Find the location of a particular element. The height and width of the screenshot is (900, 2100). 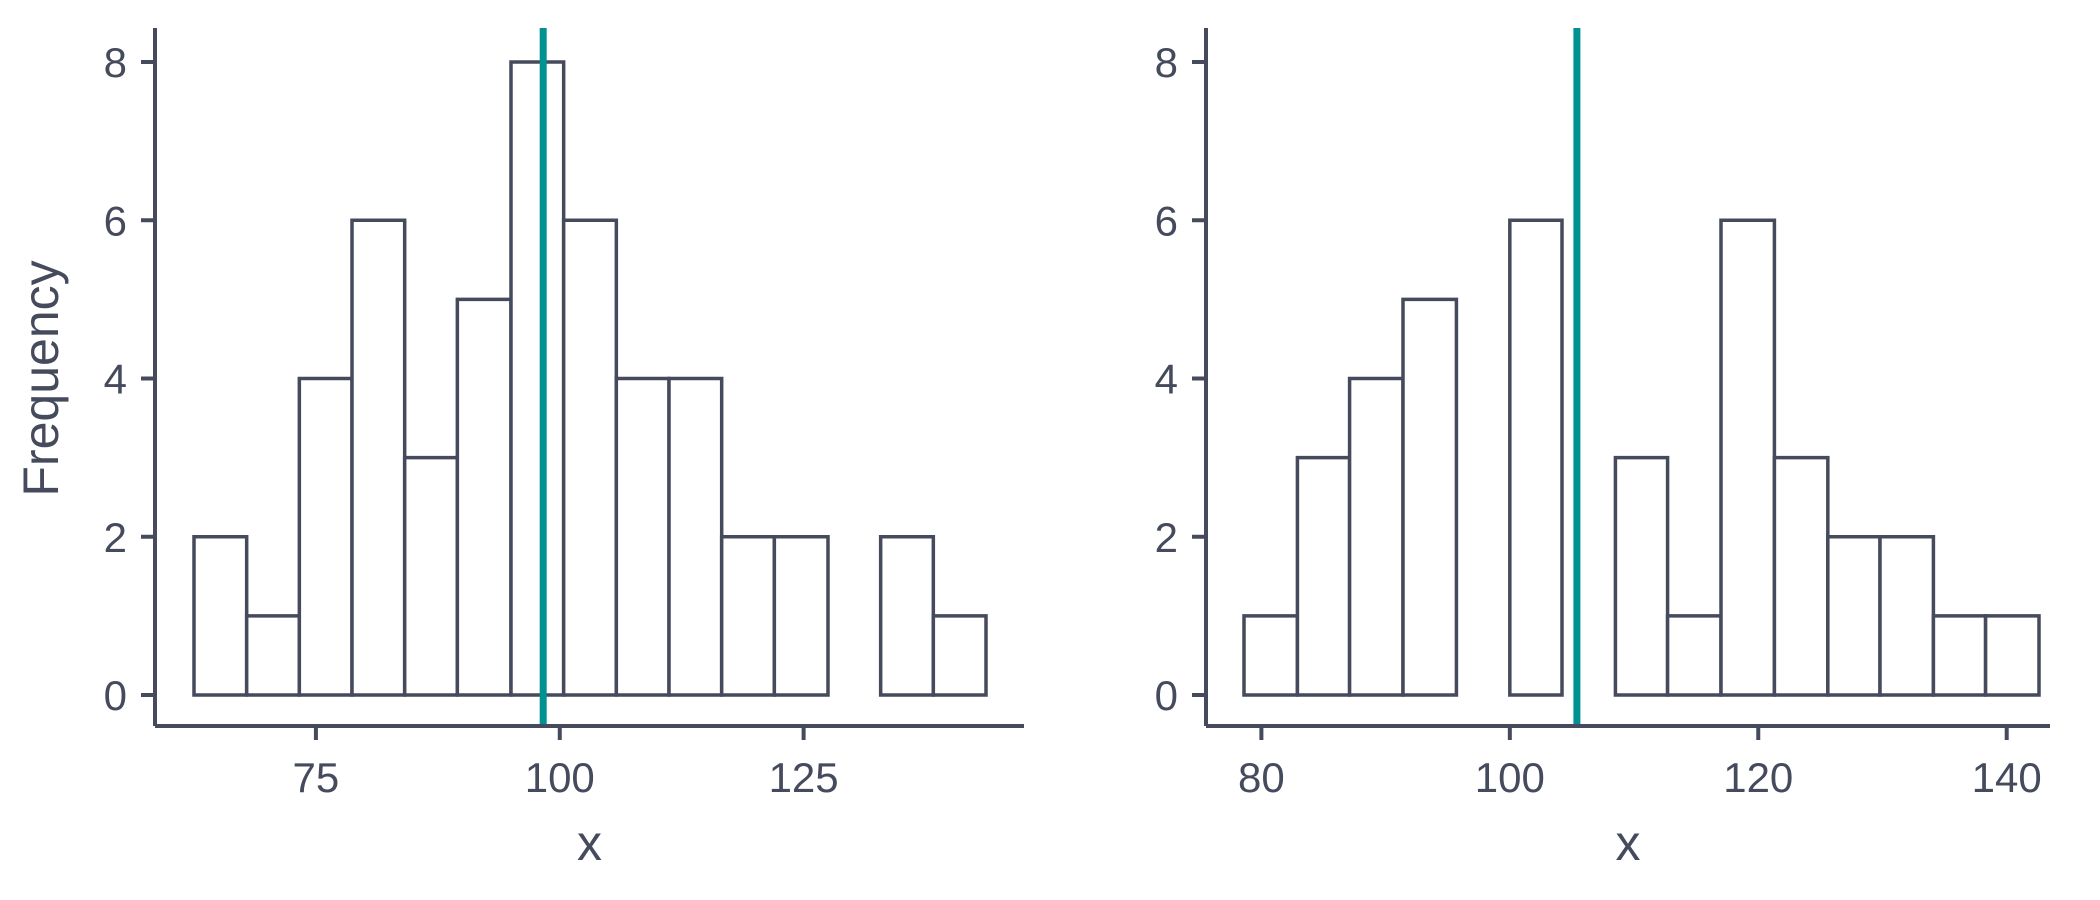

x-tick-label: 75 is located at coordinates (316, 777).